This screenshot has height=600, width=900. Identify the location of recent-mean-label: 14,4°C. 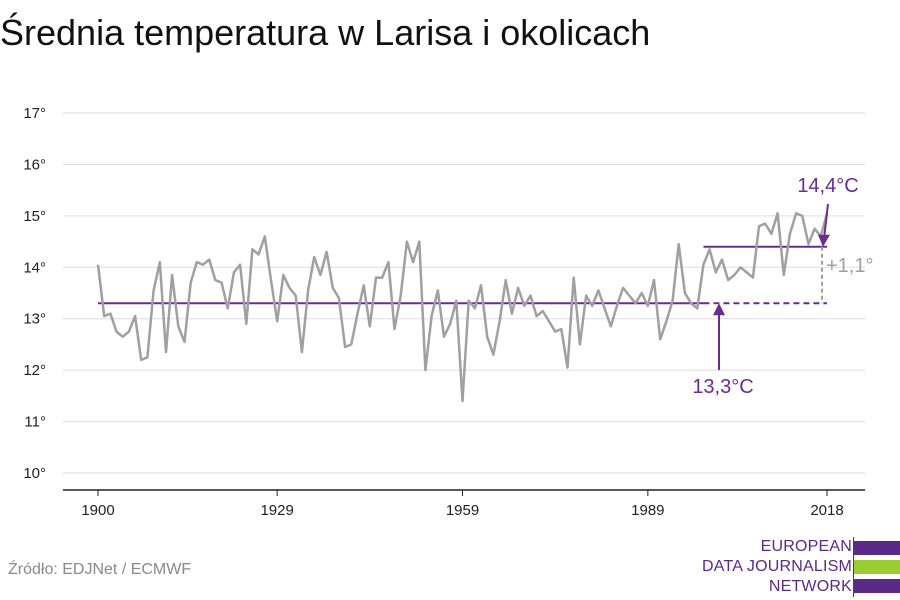
(827, 186).